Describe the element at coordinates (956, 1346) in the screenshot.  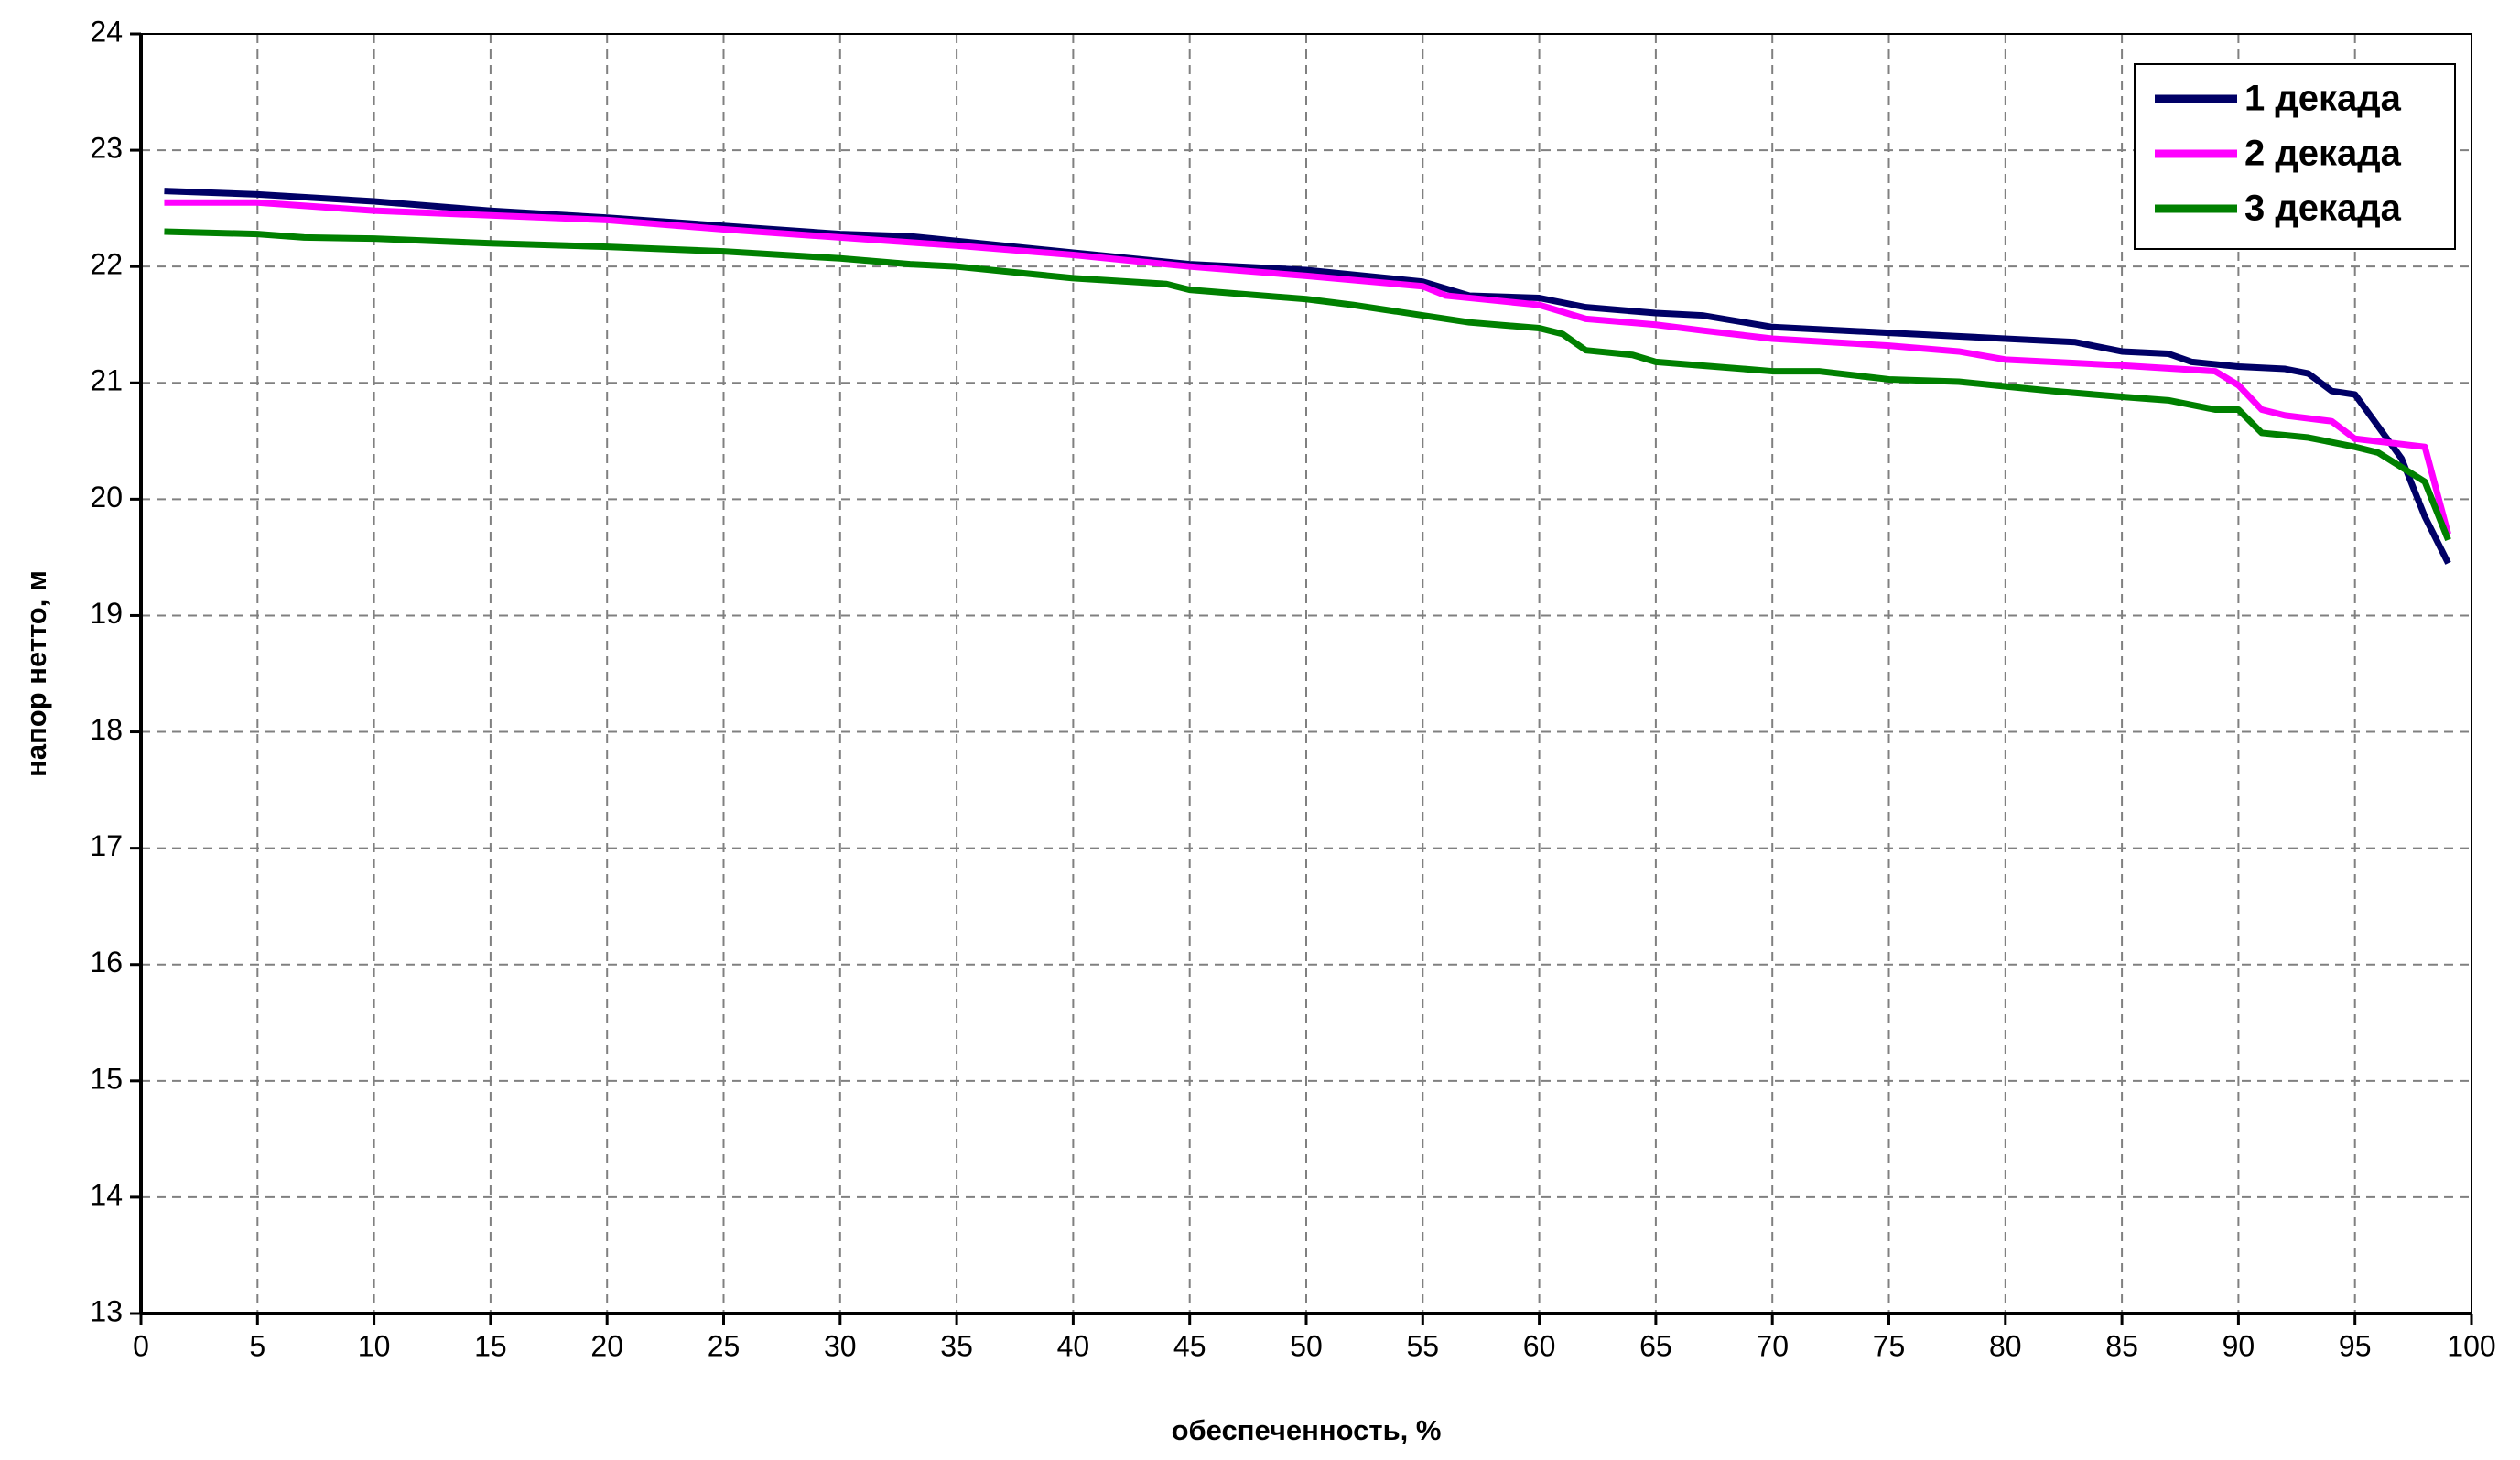
I see `x-tick-label: 35` at that location.